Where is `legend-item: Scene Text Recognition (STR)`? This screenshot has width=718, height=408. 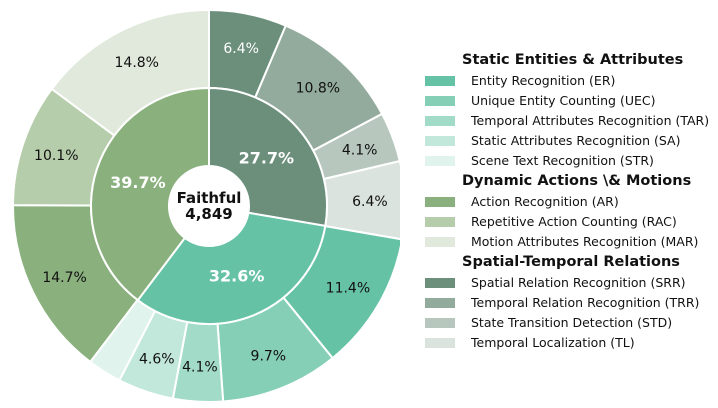
legend-item: Scene Text Recognition (STR) is located at coordinates (566, 161).